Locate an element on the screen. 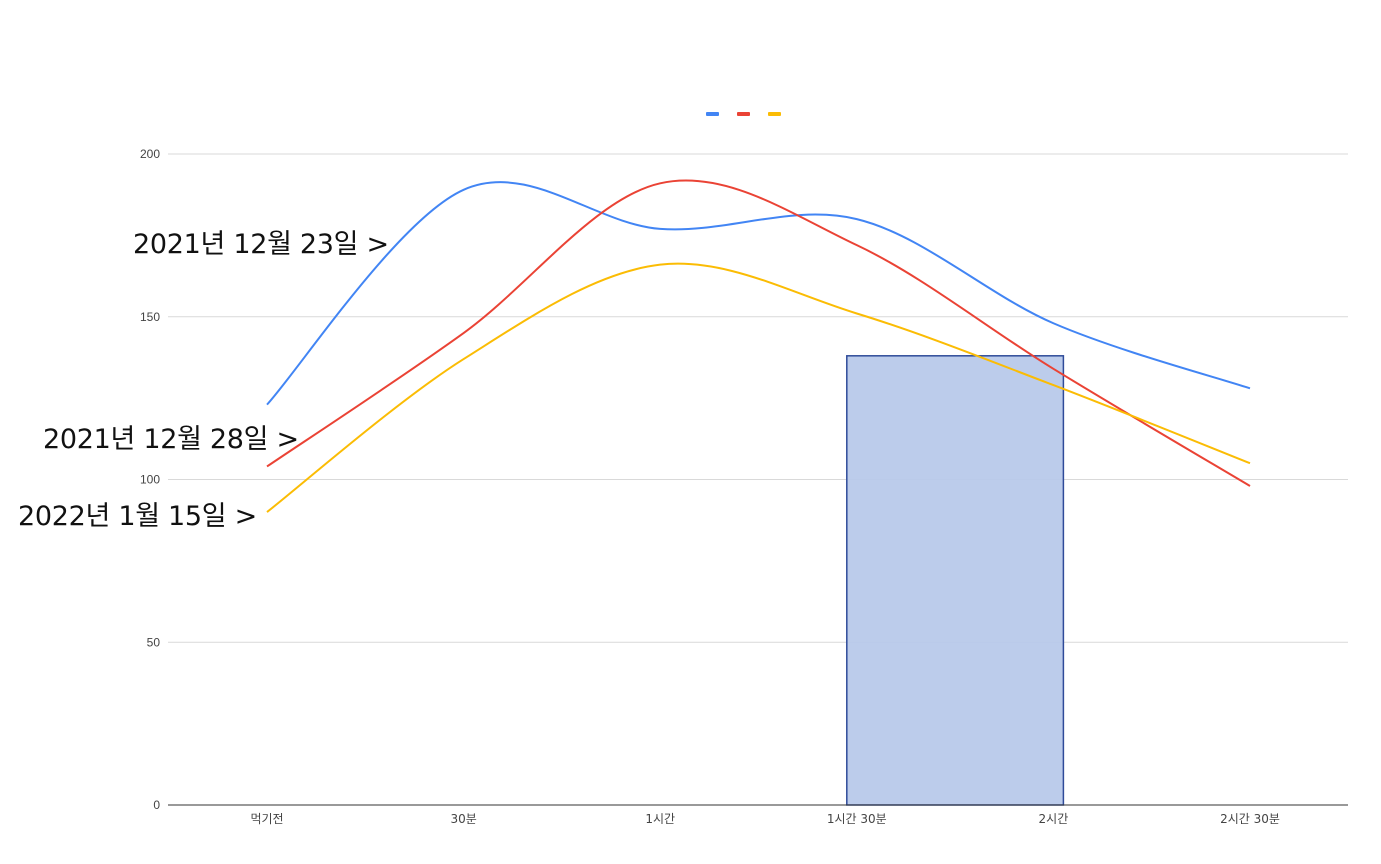 The height and width of the screenshot is (864, 1381). y-axis-ticks: 0 50 100 150 200 is located at coordinates (150, 479).